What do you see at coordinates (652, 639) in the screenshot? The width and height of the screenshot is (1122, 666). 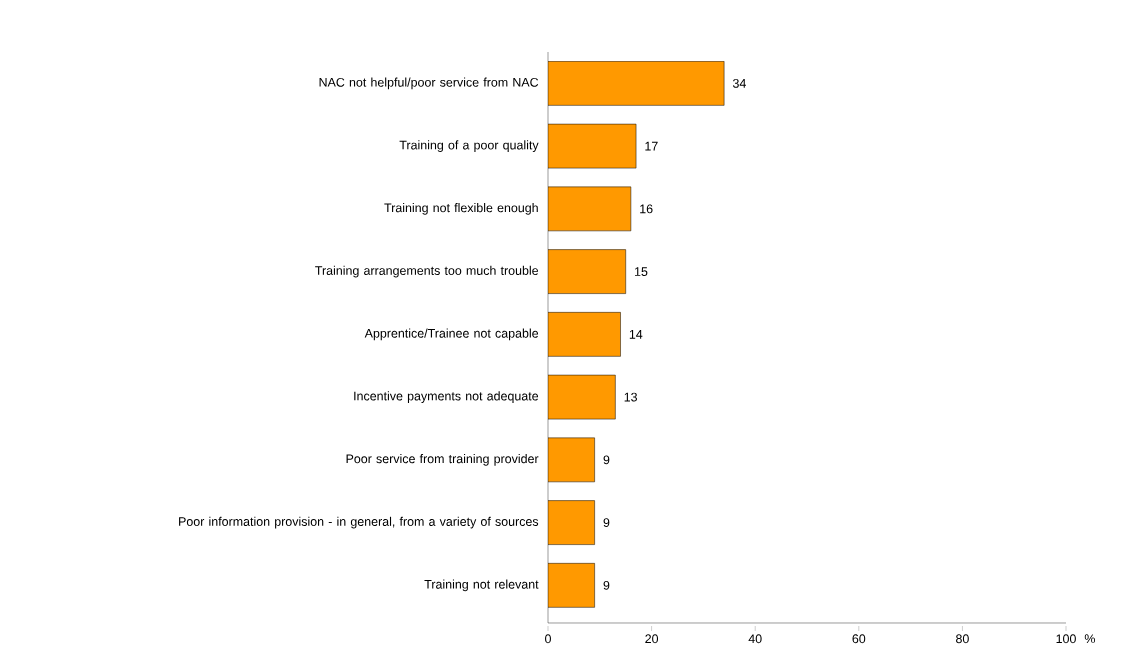 I see `x-tick-label: 20` at bounding box center [652, 639].